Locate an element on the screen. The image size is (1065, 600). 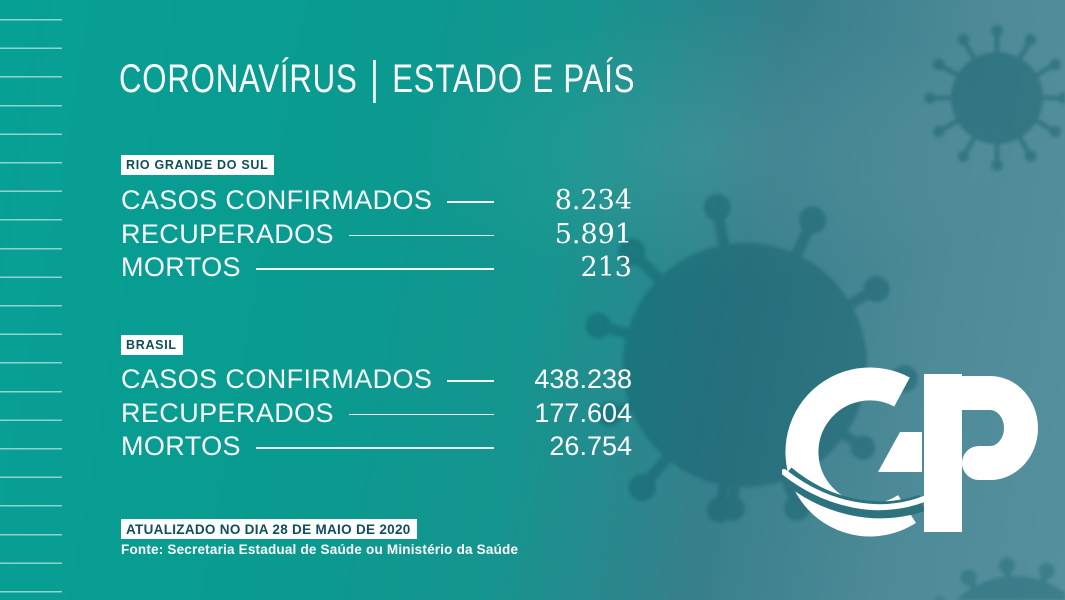
stat-row: RECUPERADOS 177.604 is located at coordinates (376, 414).